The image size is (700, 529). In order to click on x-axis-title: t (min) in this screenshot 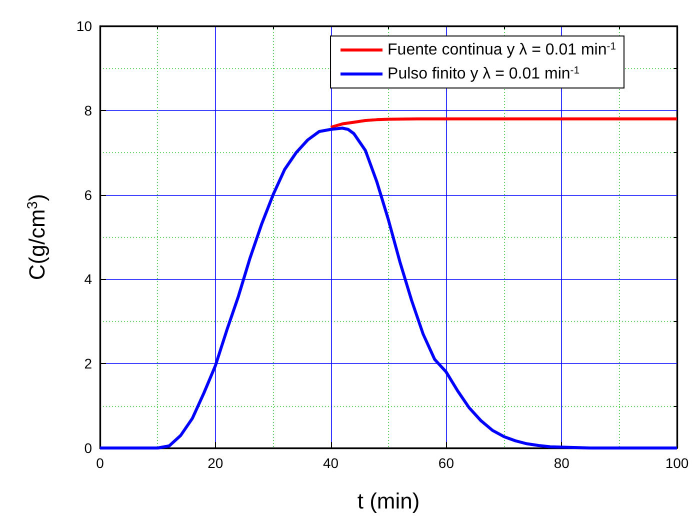, I will do `click(388, 501)`.